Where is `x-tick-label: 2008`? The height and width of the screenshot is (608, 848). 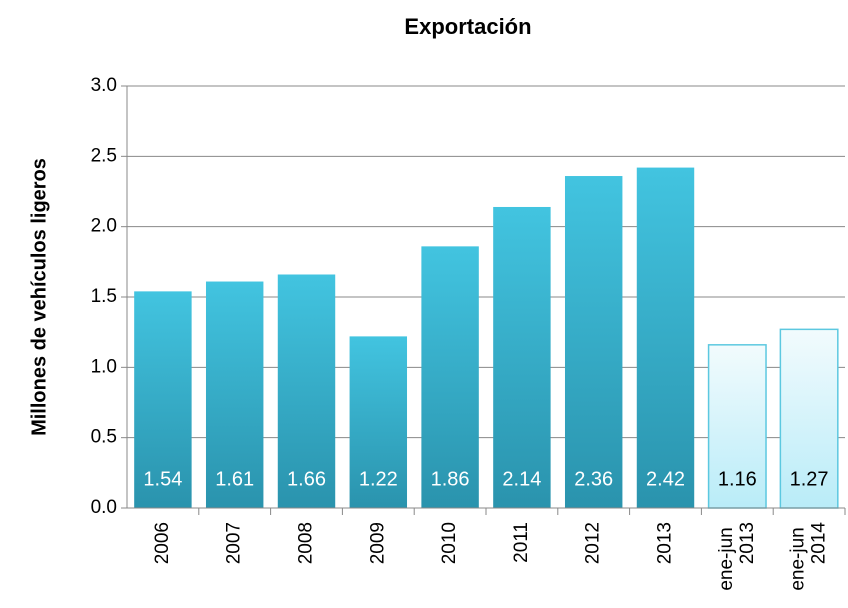 x-tick-label: 2008 is located at coordinates (306, 543).